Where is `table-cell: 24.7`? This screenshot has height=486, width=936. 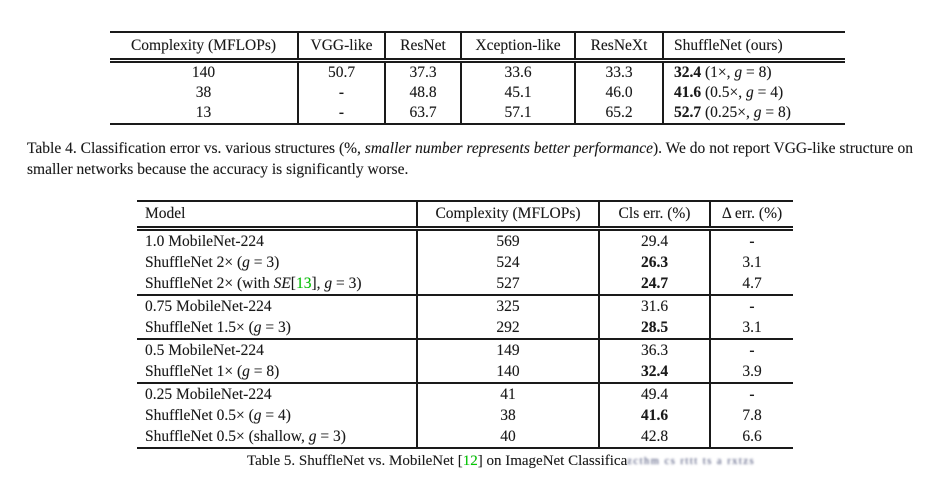
table-cell: 24.7 is located at coordinates (655, 284).